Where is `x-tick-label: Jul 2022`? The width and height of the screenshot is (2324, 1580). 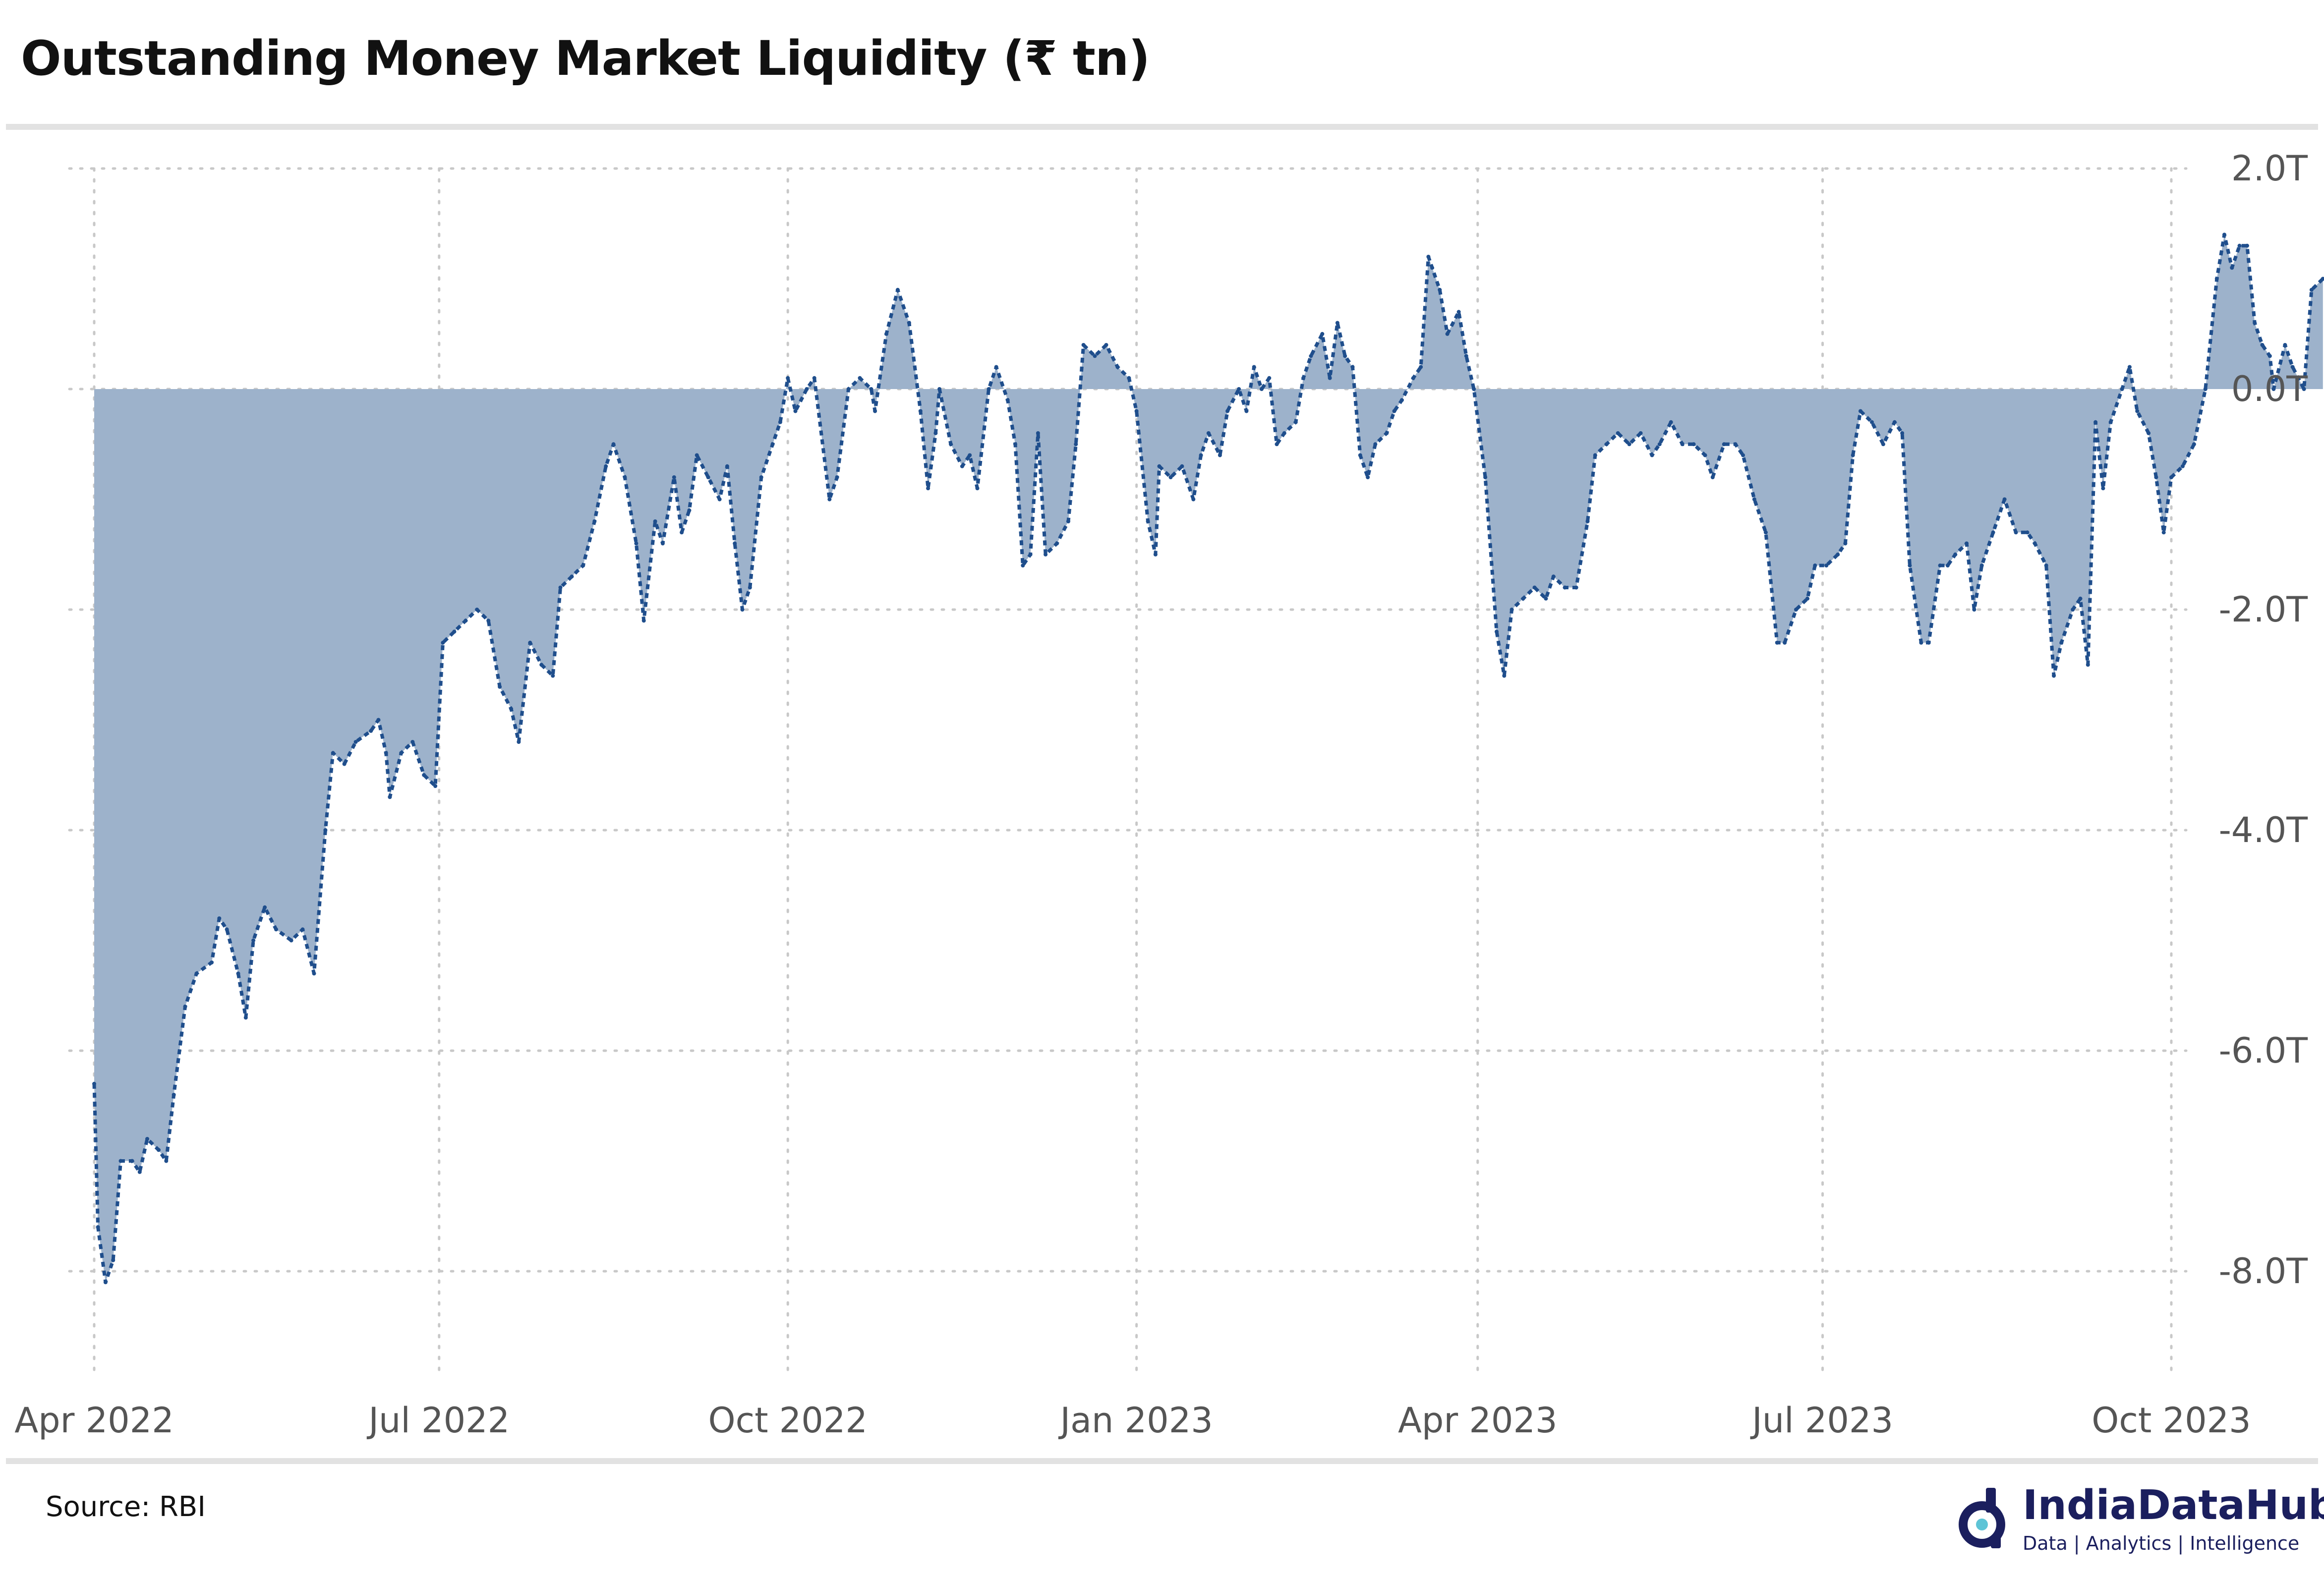
x-tick-label: Jul 2022 is located at coordinates (438, 1420).